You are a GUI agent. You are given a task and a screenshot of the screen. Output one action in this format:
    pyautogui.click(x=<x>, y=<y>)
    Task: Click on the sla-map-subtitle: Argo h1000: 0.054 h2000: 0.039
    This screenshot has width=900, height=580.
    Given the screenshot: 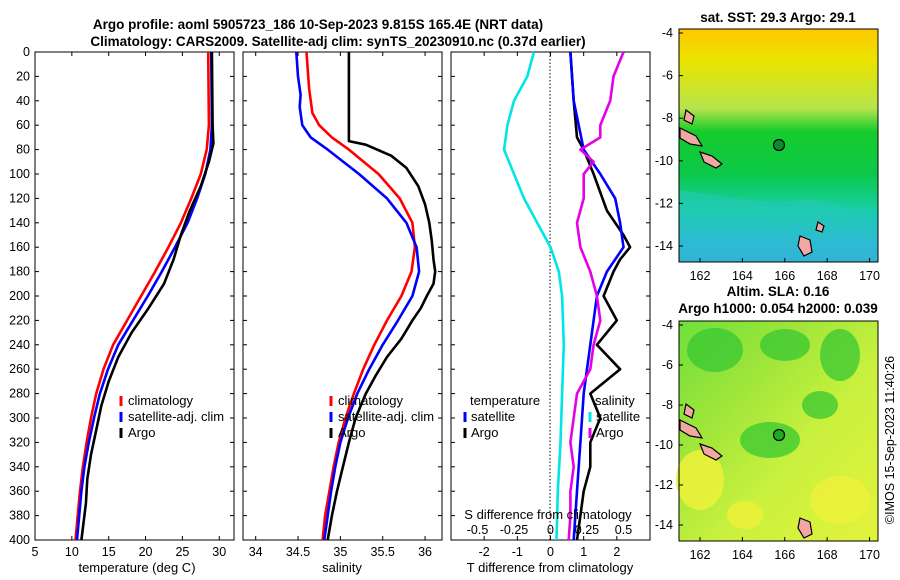 What is the action you would take?
    pyautogui.click(x=778, y=308)
    